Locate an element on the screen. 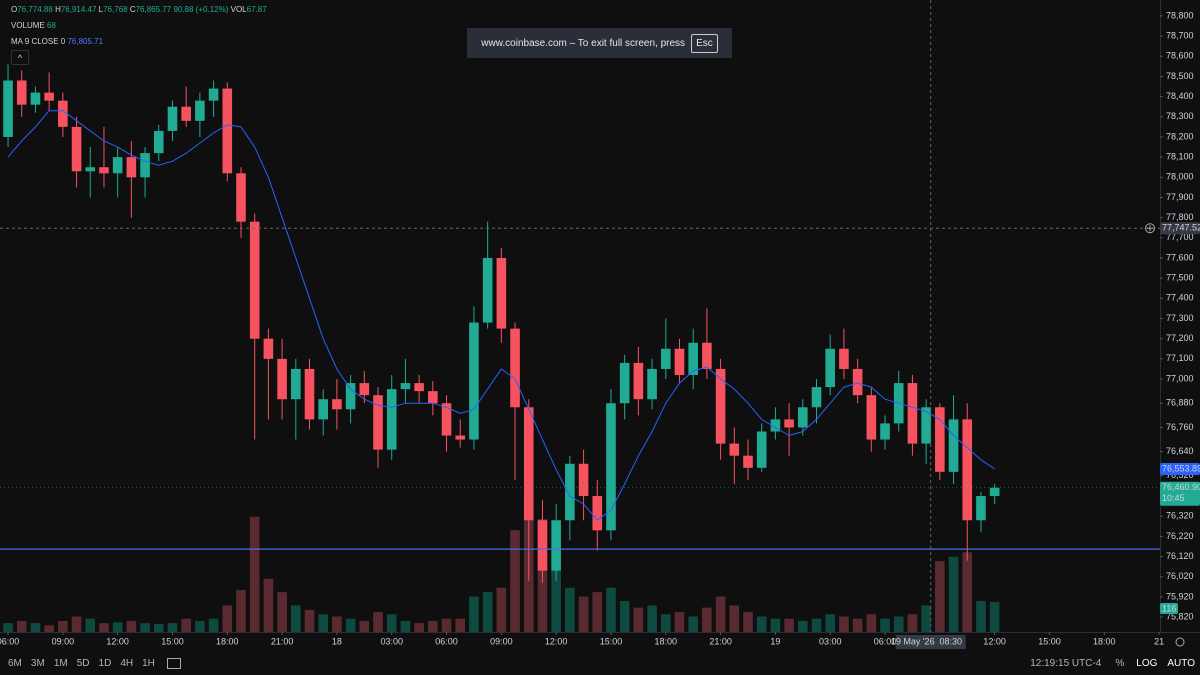 Image resolution: width=1200 pixels, height=675 pixels. last-price-bg is located at coordinates (1180, 493).